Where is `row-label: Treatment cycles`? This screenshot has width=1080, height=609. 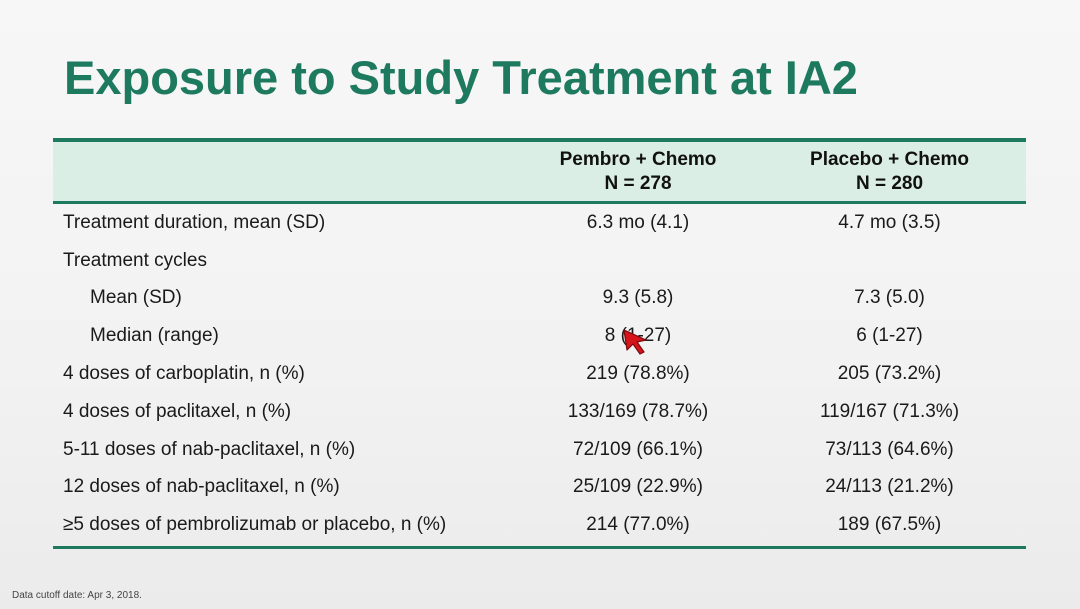
row-label: Treatment cycles is located at coordinates (135, 260).